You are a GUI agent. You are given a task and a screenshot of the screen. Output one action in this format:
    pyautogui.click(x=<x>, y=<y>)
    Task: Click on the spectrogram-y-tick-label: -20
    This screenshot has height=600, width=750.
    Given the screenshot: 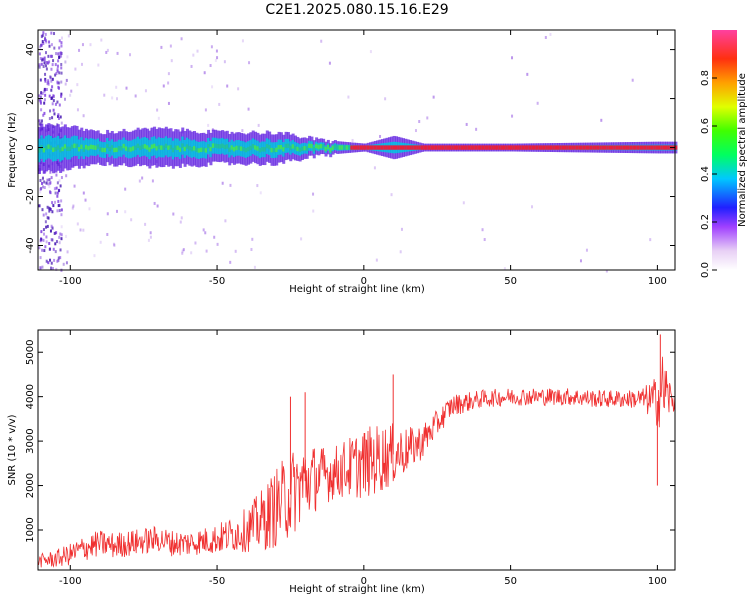 What is the action you would take?
    pyautogui.click(x=30, y=196)
    